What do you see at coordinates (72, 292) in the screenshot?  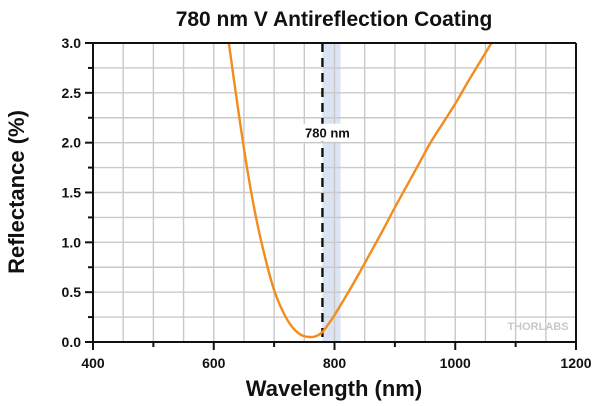 I see `y-tick-label: 0.5` at bounding box center [72, 292].